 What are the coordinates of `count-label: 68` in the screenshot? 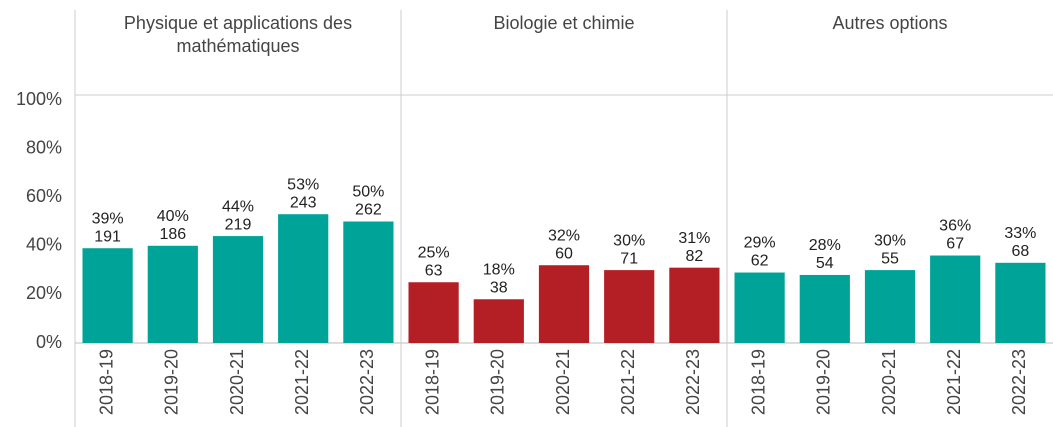 It's located at (1021, 251).